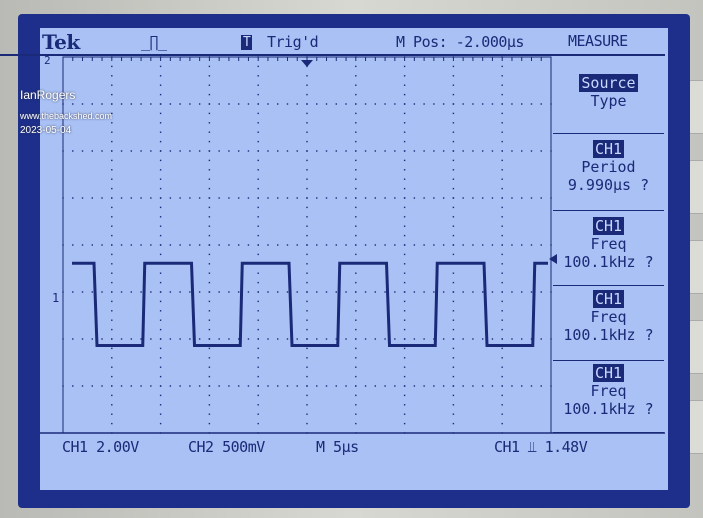 The image size is (703, 518). What do you see at coordinates (608, 396) in the screenshot?
I see `measure-slot-4: CH1 Freq 100.1kHz ?` at bounding box center [608, 396].